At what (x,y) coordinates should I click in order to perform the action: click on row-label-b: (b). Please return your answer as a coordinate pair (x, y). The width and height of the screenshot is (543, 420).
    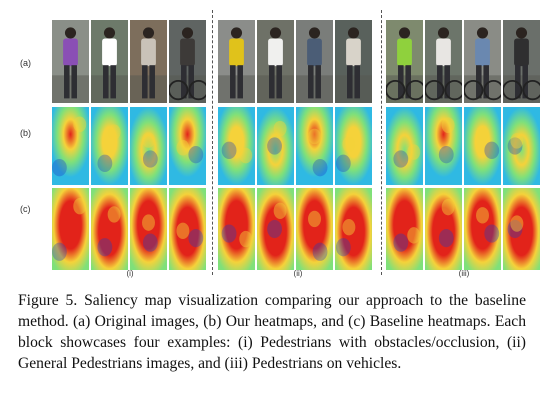
    Looking at the image, I should click on (25, 133).